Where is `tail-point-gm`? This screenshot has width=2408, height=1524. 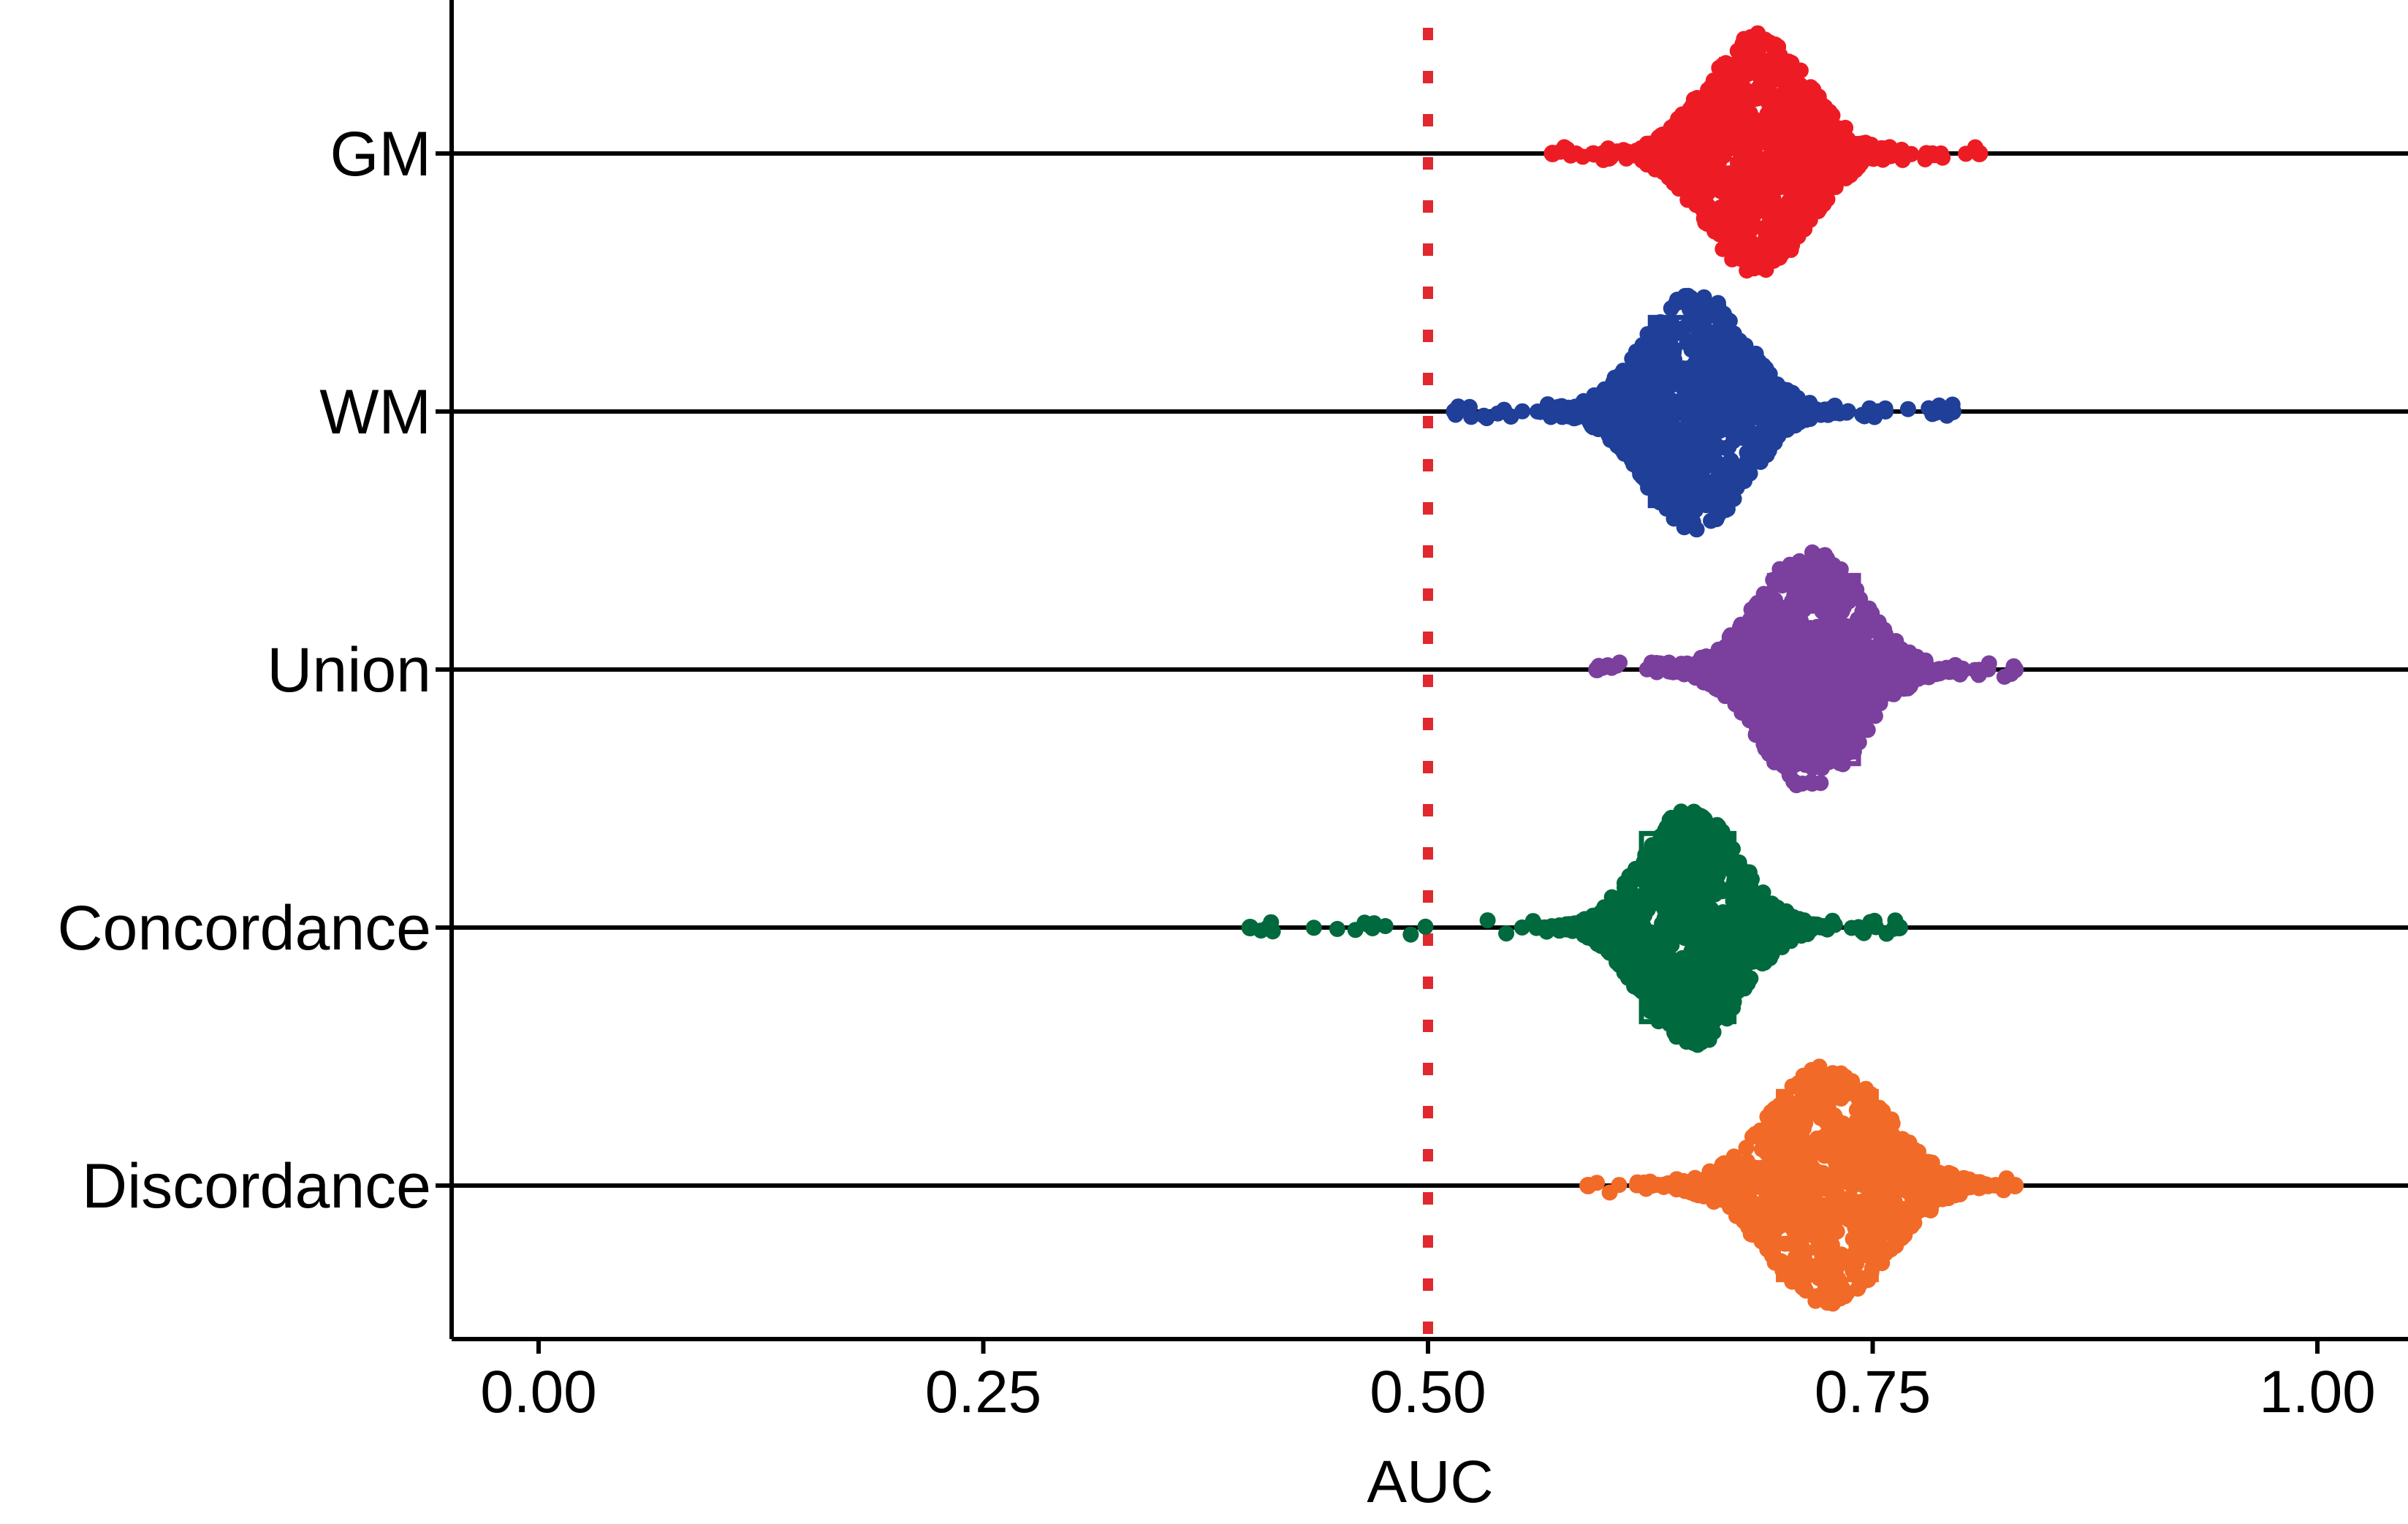
tail-point-gm is located at coordinates (1864, 158).